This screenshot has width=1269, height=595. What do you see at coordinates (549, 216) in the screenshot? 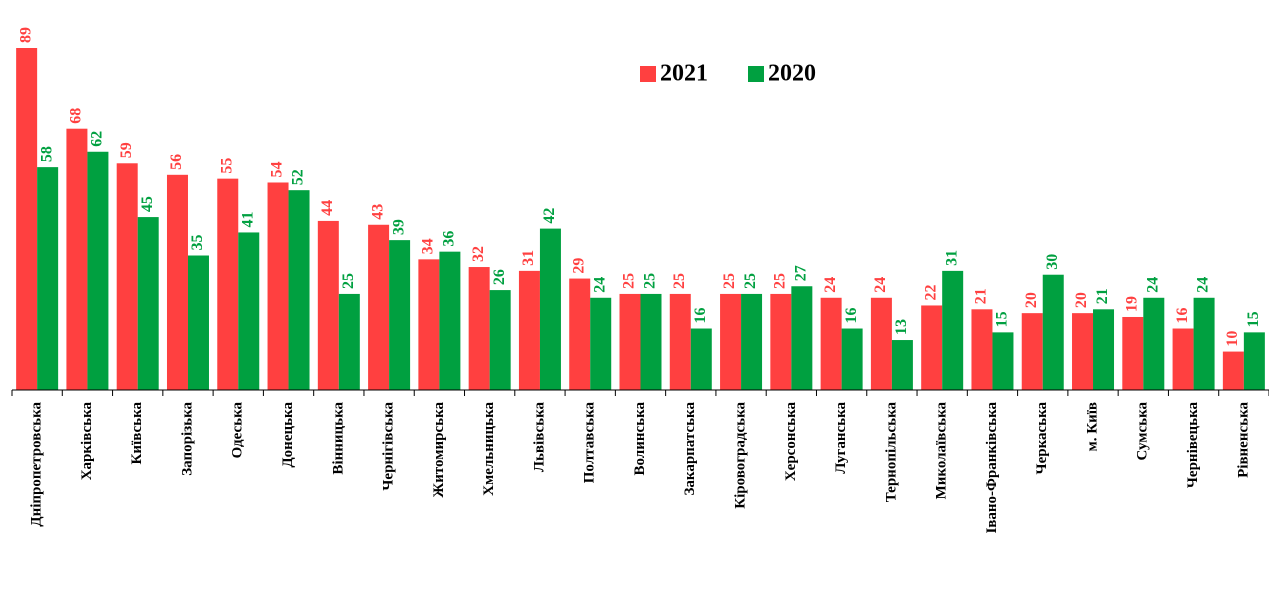
I see `data-label: 42` at bounding box center [549, 216].